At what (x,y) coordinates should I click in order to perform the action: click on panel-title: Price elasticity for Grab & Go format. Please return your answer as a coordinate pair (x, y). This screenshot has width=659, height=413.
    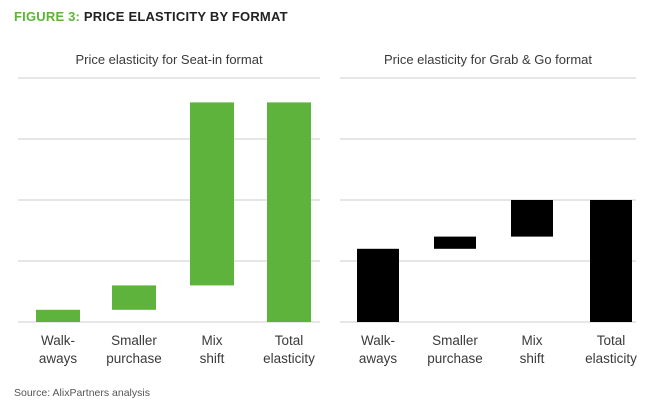
    Looking at the image, I should click on (488, 59).